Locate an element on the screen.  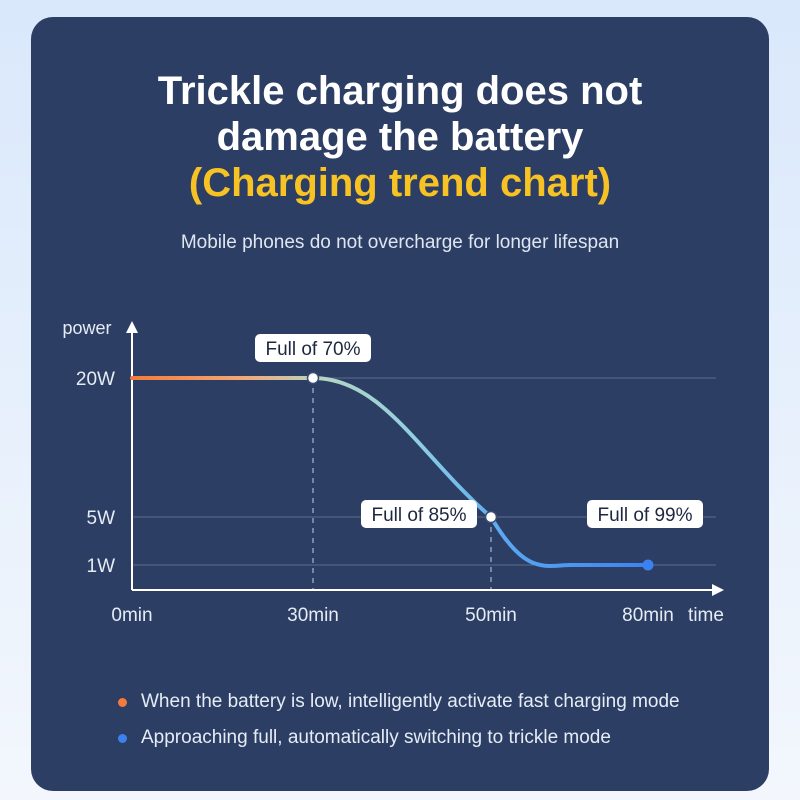
annotation-label: Full of 85% is located at coordinates (419, 514).